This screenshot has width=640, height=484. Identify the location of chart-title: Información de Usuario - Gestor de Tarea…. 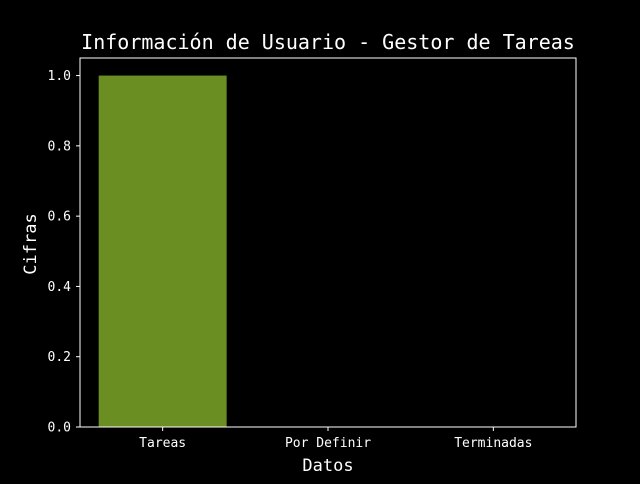
(328, 42).